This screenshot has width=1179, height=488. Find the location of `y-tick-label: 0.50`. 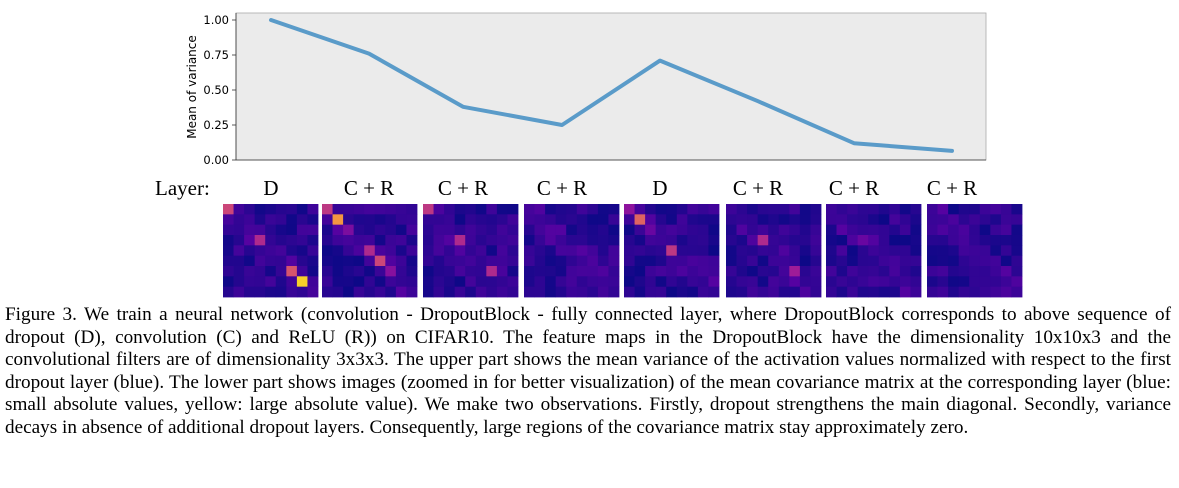

y-tick-label: 0.50 is located at coordinates (216, 90).